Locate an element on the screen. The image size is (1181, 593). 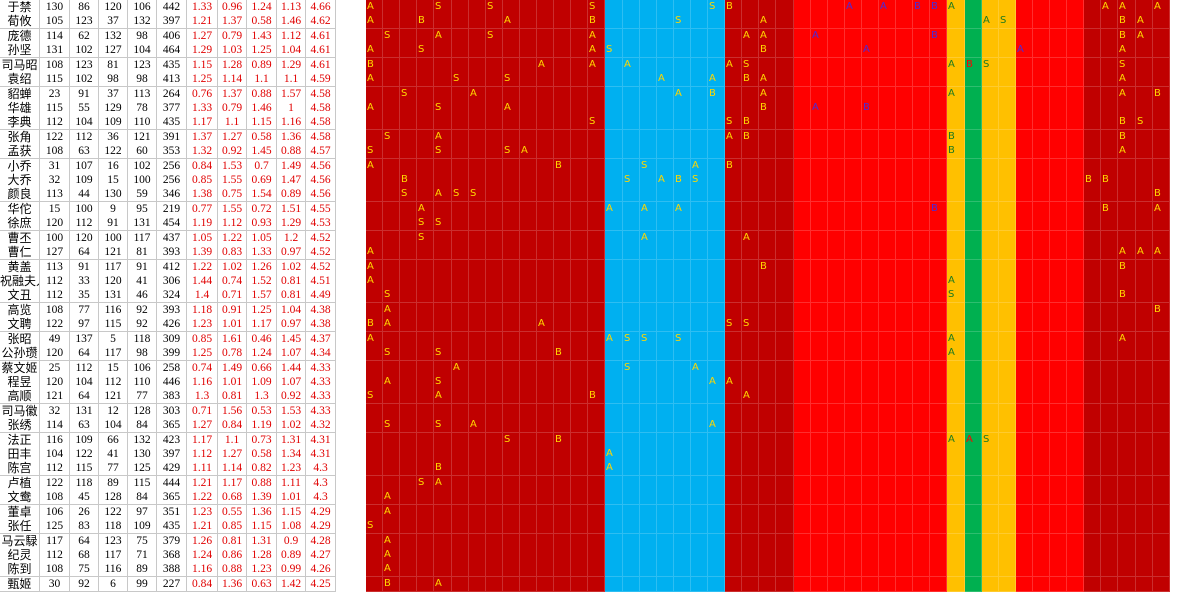
stat-cell: 426 is located at coordinates (172, 324).